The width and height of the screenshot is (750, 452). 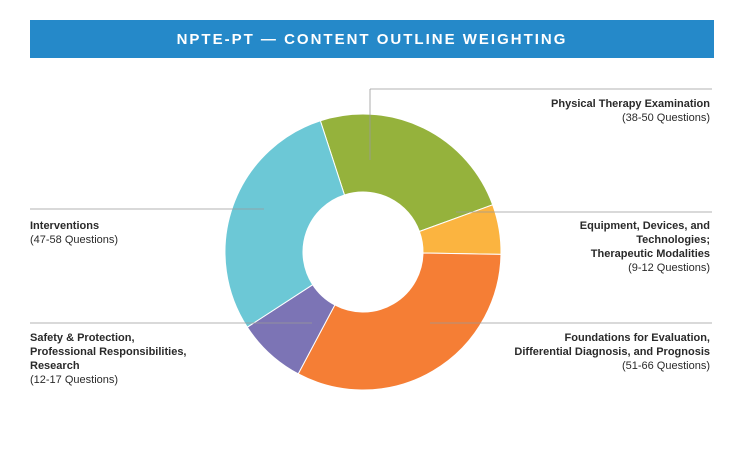 I want to click on label-foundations-count: (51-66 Questions), so click(x=665, y=366).